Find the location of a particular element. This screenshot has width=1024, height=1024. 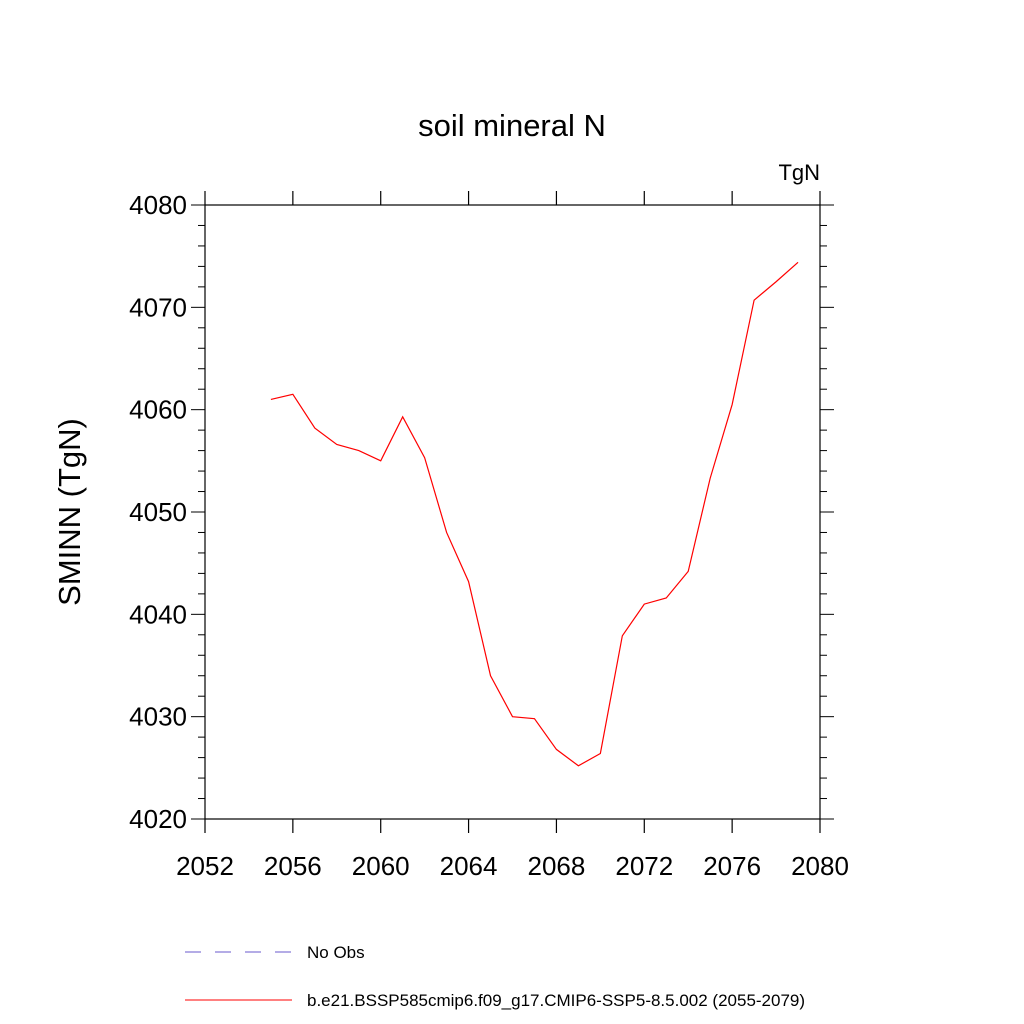

x-tick-label: 2052 is located at coordinates (205, 866).